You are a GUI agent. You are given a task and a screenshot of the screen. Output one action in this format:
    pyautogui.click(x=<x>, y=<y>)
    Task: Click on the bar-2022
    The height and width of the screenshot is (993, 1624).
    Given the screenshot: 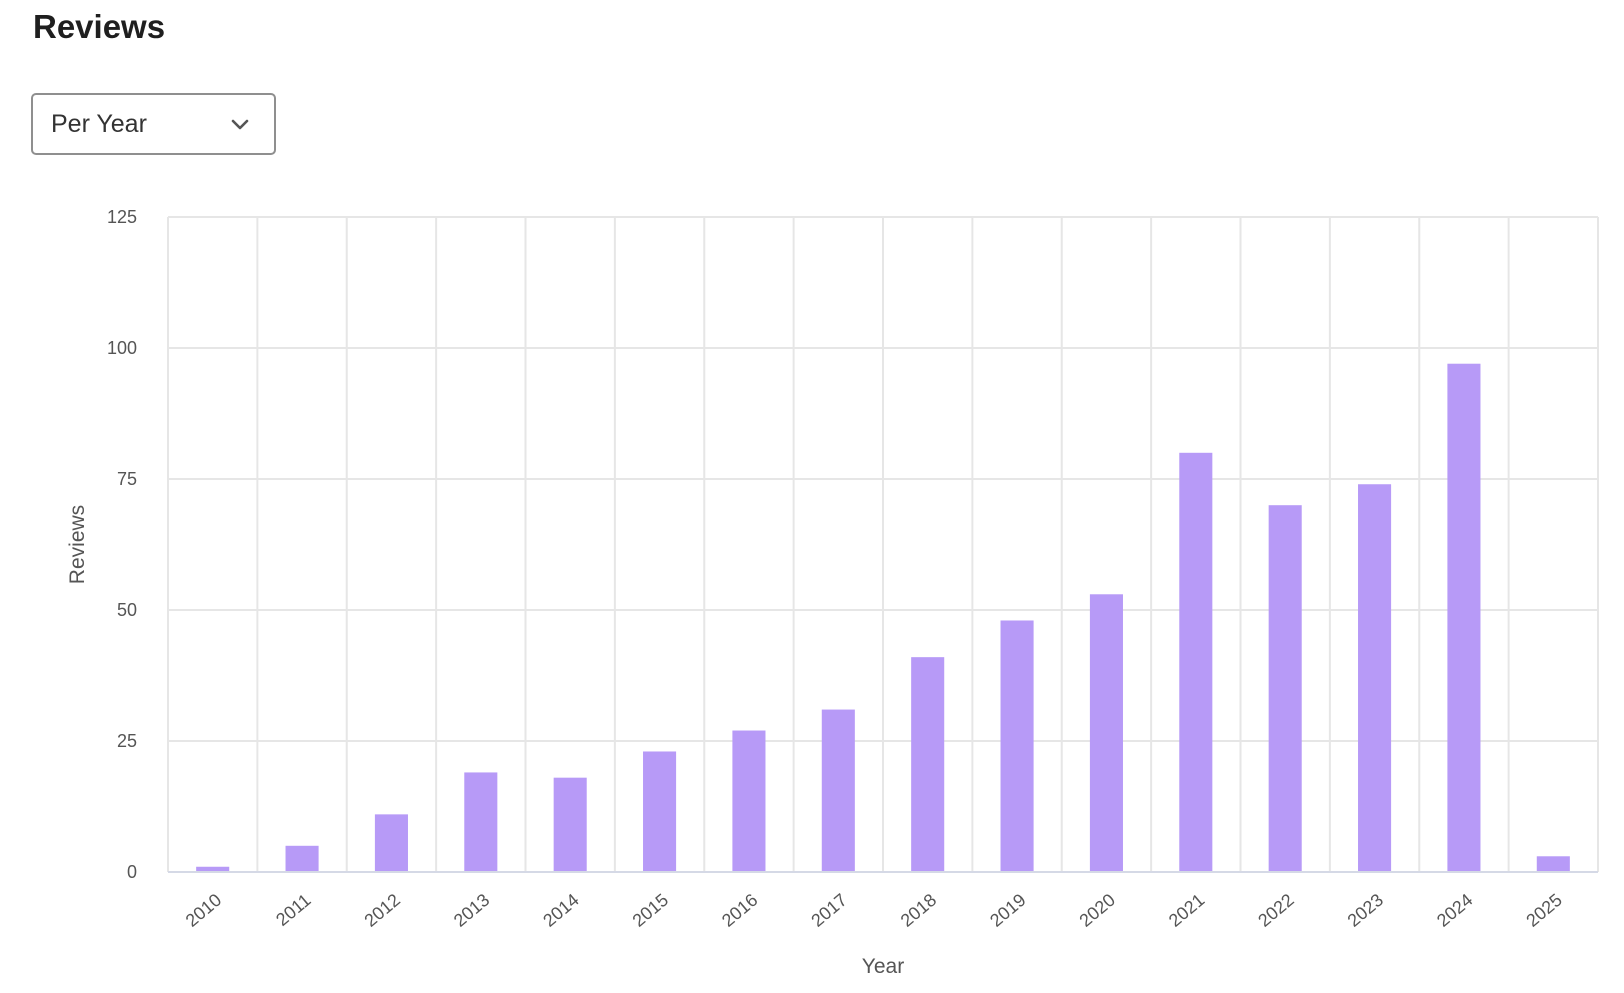 What is the action you would take?
    pyautogui.click(x=1285, y=688)
    